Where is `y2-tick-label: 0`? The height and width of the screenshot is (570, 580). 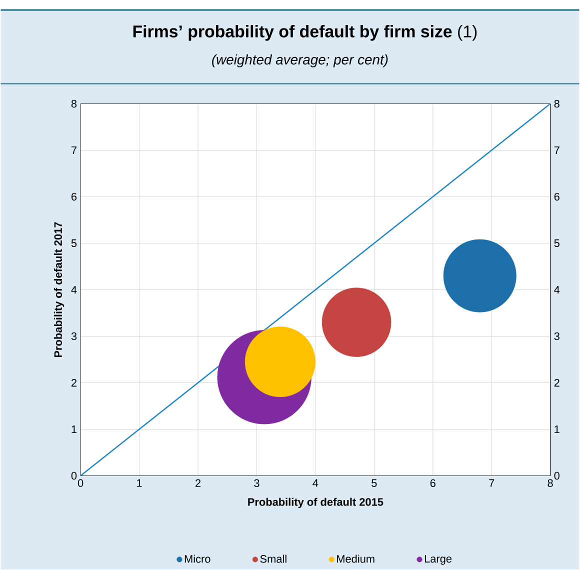
y2-tick-label: 0 is located at coordinates (557, 476).